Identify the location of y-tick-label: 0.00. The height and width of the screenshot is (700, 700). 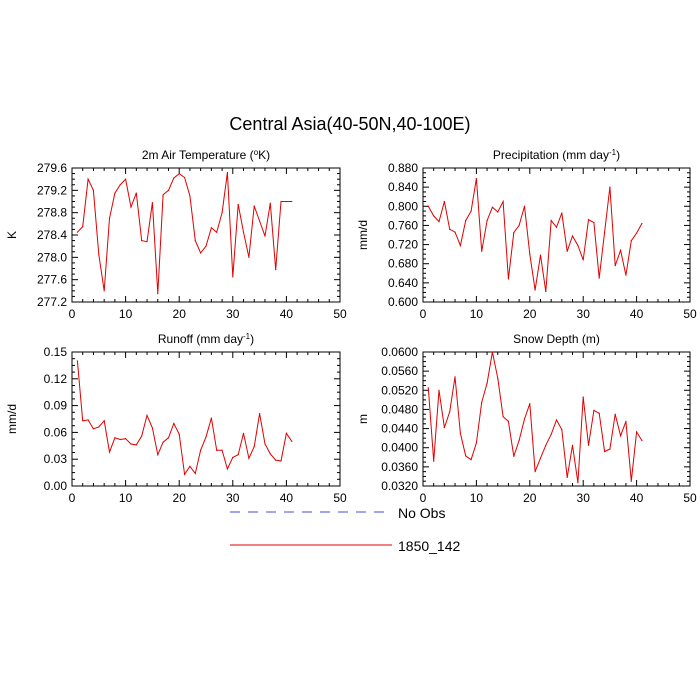
(56, 486).